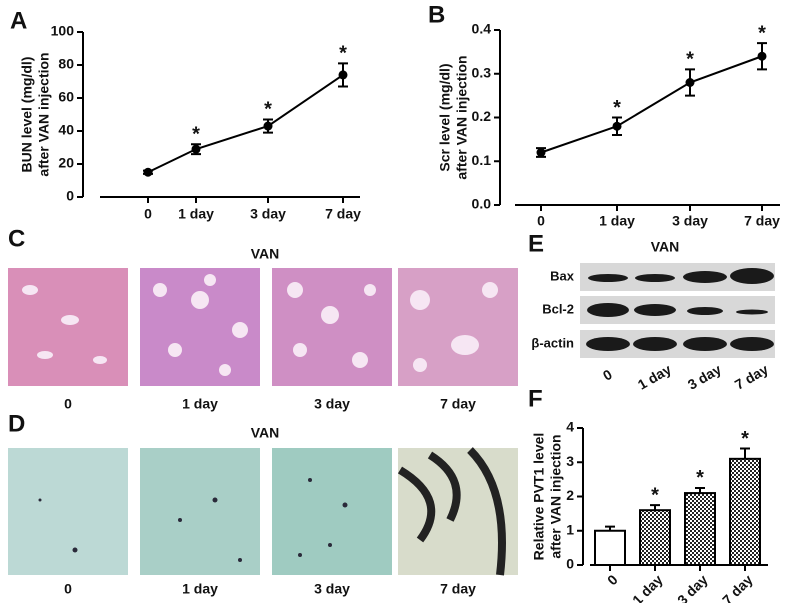 Image resolution: width=805 pixels, height=603 pixels. I want to click on stain-dots, so click(193, 520).